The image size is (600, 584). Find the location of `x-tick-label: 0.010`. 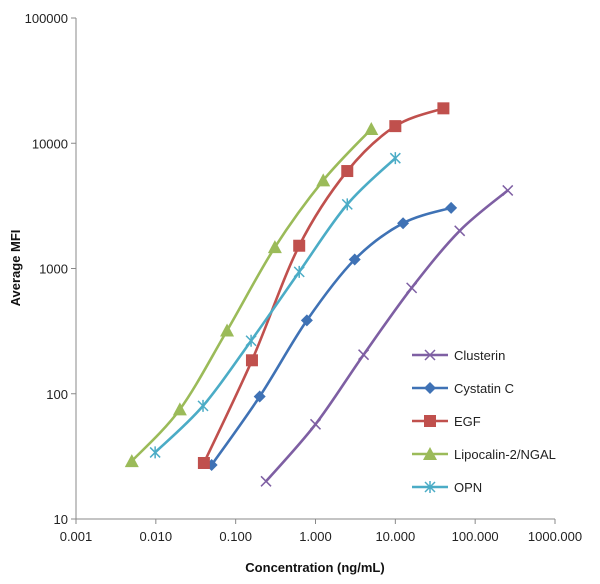

x-tick-label: 0.010 is located at coordinates (156, 536).